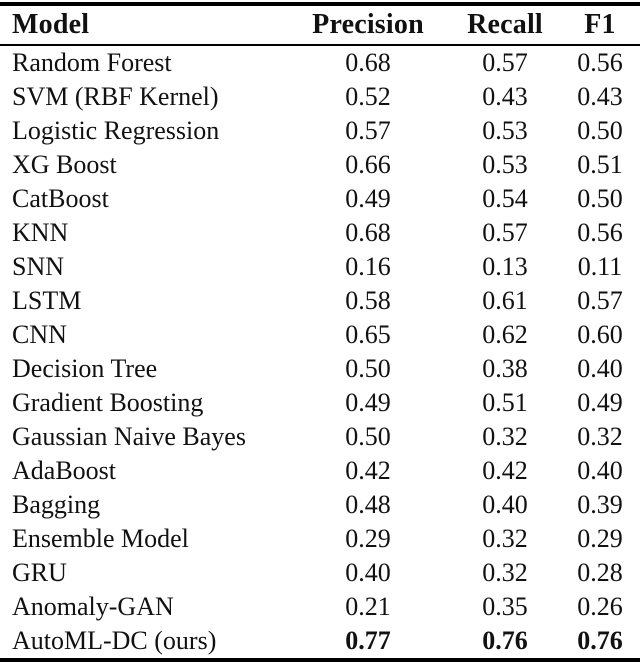  What do you see at coordinates (320, 131) in the screenshot?
I see `table-row: Logistic Regression 0.57 0.53 0.50` at bounding box center [320, 131].